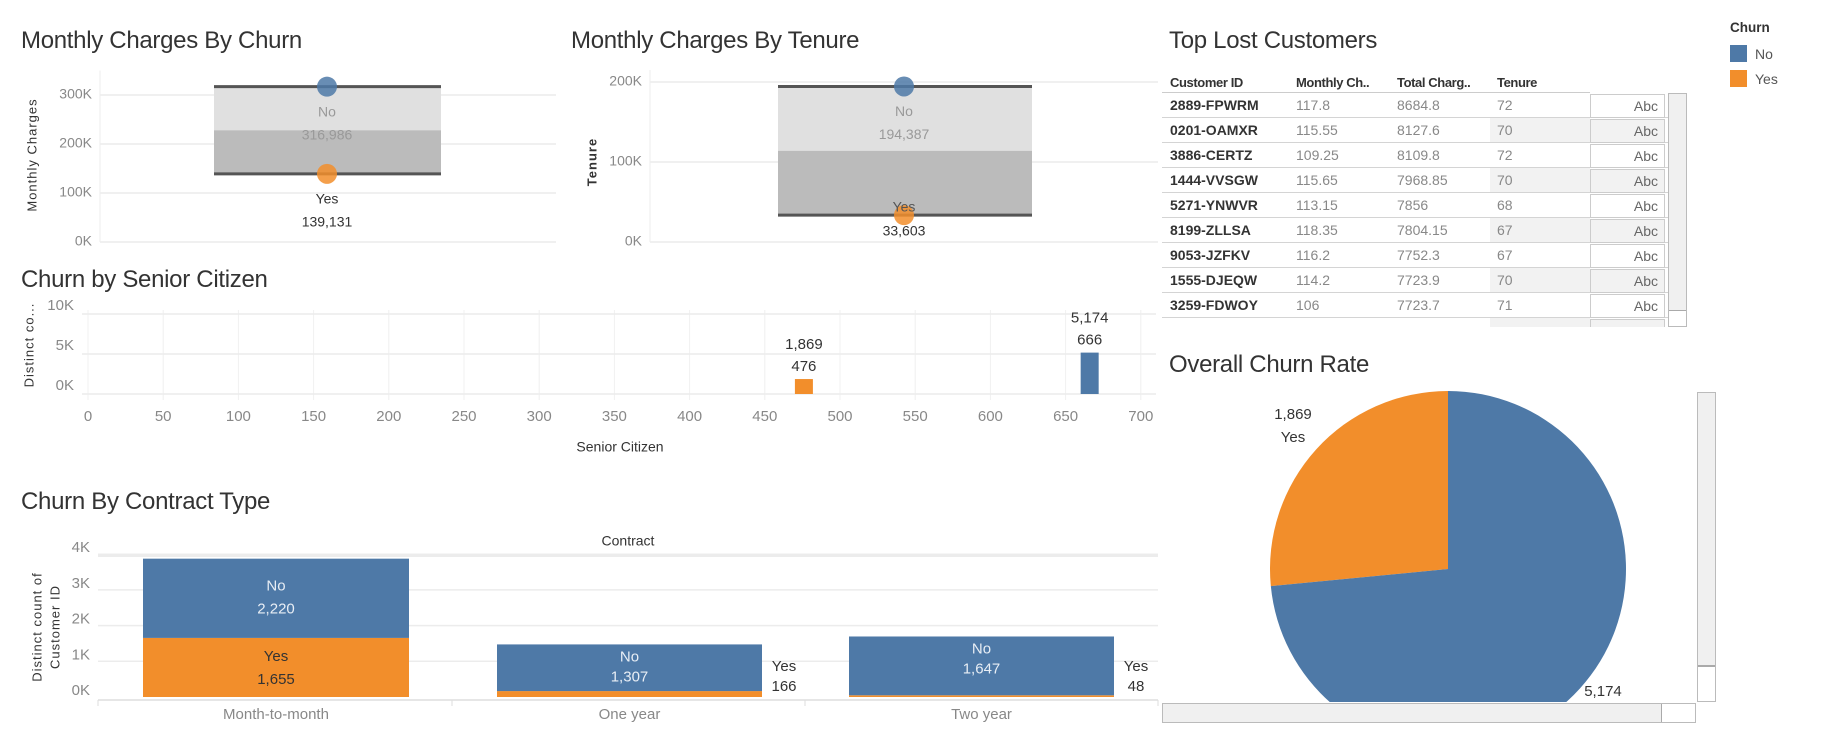 This screenshot has width=1838, height=739. What do you see at coordinates (1065, 416) in the screenshot?
I see `x-tick-label: 650` at bounding box center [1065, 416].